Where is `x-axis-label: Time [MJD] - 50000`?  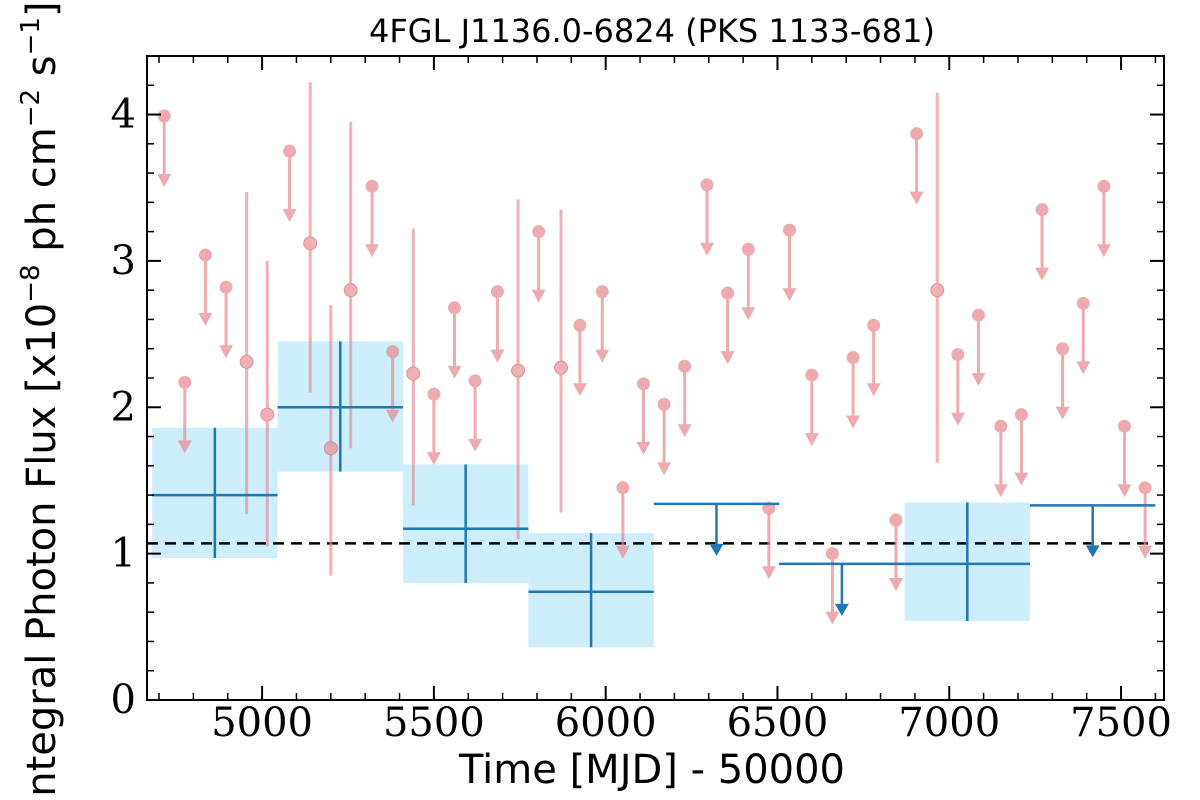
x-axis-label: Time [MJD] - 50000 is located at coordinates (651, 770).